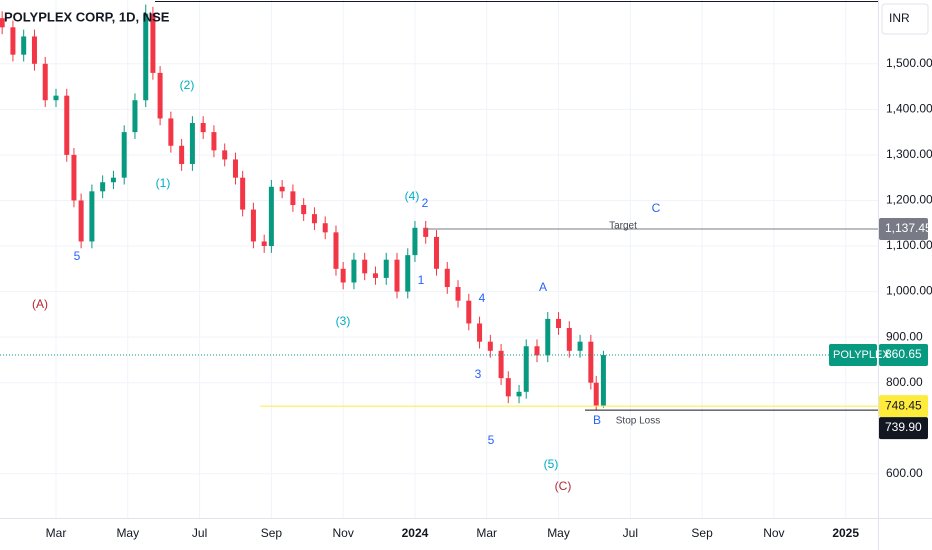  I want to click on annotation: C, so click(656, 208).